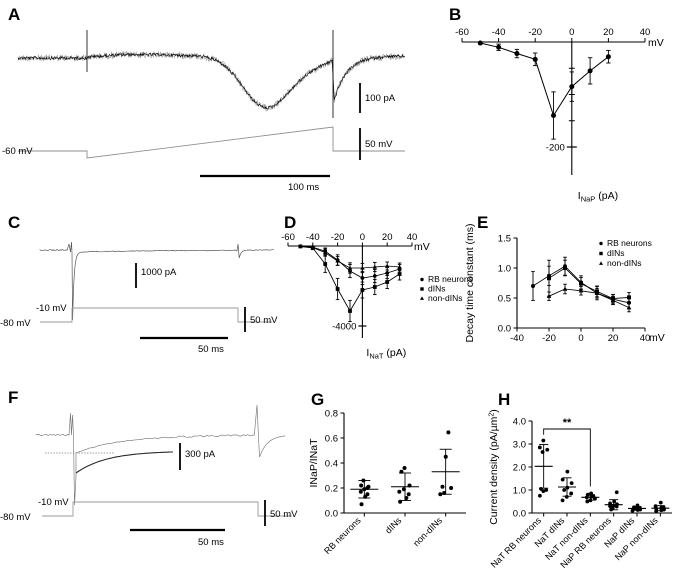  Describe the element at coordinates (53, 502) in the screenshot. I see `panel-f-step-label: -10 mV` at that location.